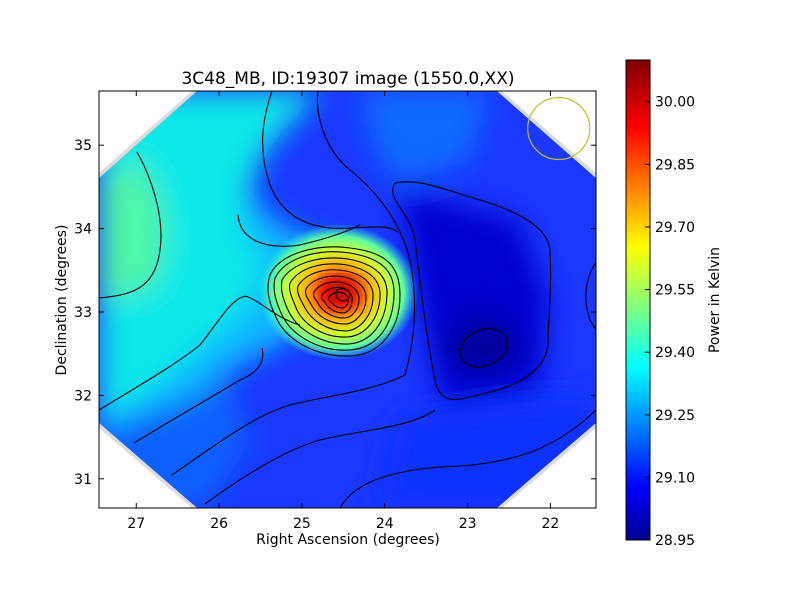  What do you see at coordinates (83, 396) in the screenshot?
I see `y-tick-label: 32` at bounding box center [83, 396].